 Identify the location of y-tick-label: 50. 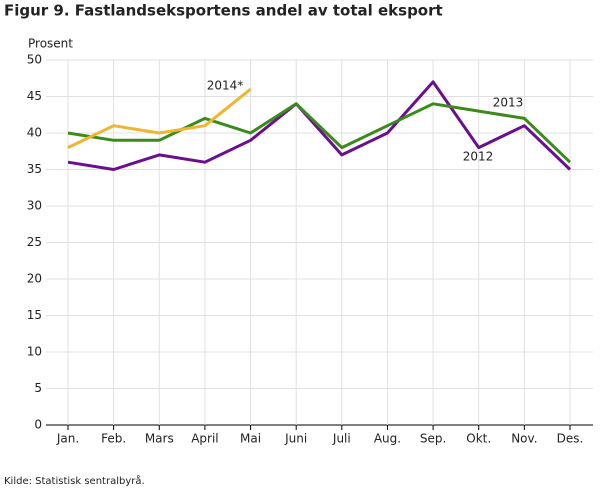
(34, 60).